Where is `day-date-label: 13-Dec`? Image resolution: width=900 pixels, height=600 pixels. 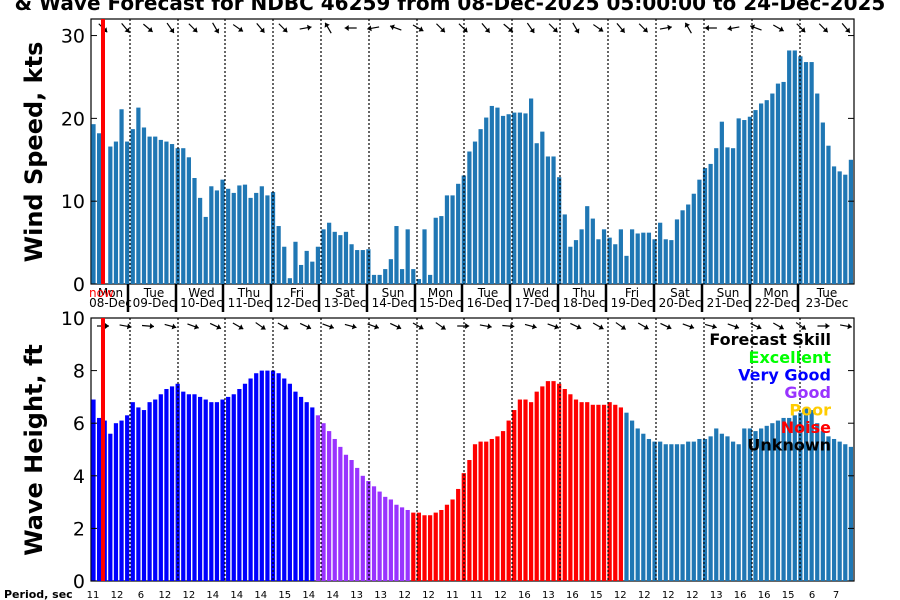 day-date-label: 13-Dec is located at coordinates (345, 303).